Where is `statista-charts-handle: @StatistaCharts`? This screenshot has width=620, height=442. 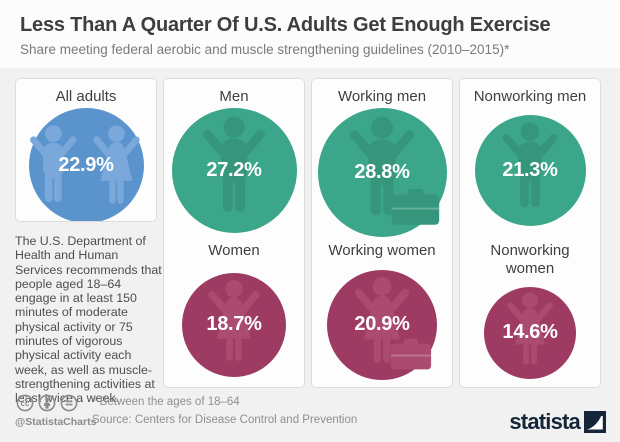 statista-charts-handle: @StatistaCharts is located at coordinates (56, 422).